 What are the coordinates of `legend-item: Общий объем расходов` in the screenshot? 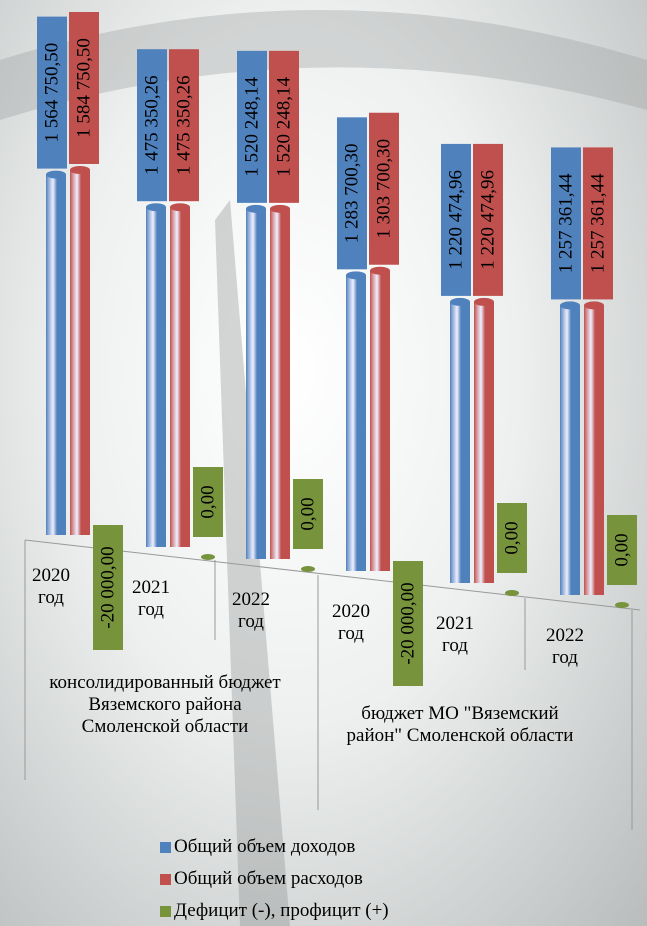 It's located at (261, 879).